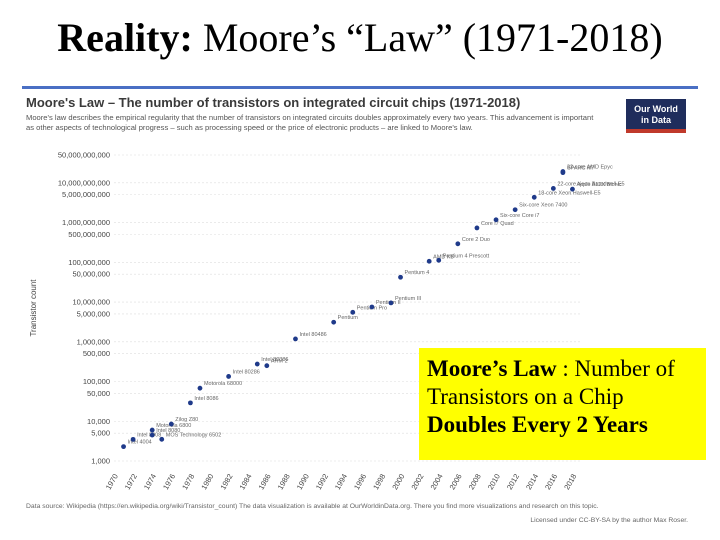 This screenshot has height=540, width=720. What do you see at coordinates (417, 481) in the screenshot?
I see `x-tick-label: 2002` at bounding box center [417, 481].